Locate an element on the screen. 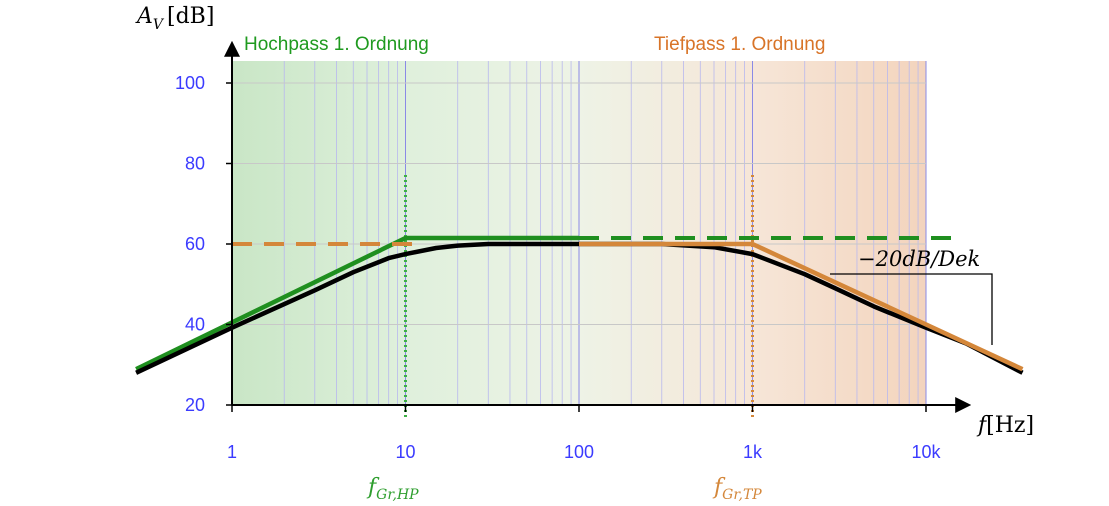 The width and height of the screenshot is (1109, 506). series-hochpass-asymptote is located at coordinates (357, 303).